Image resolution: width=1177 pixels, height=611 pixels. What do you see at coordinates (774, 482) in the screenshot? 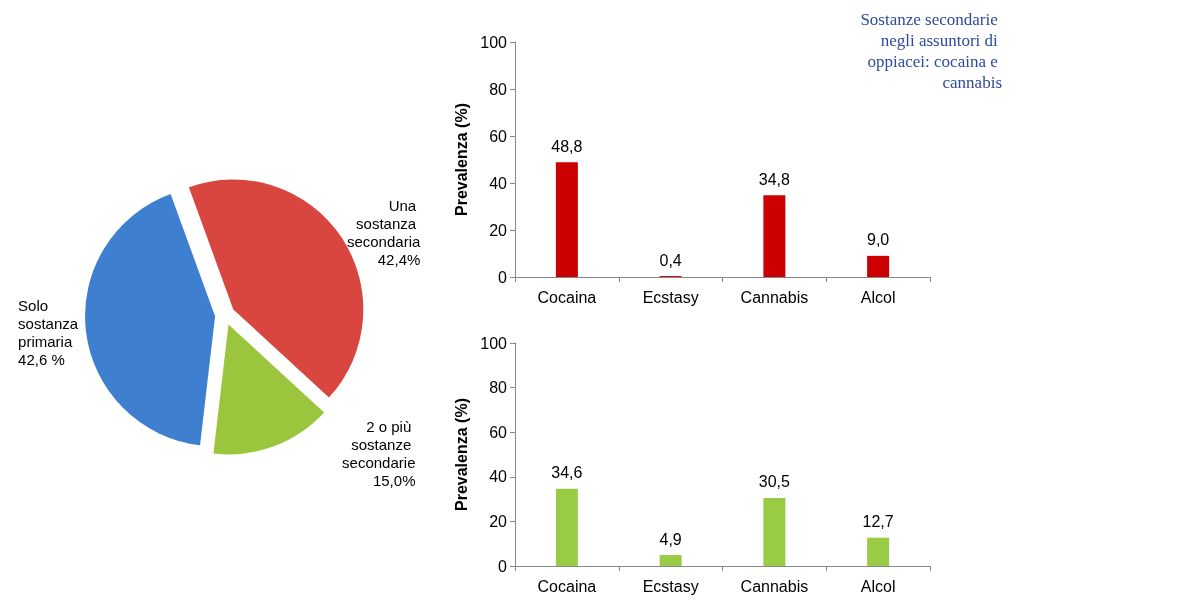
I see `data-label: 30,5` at bounding box center [774, 482].